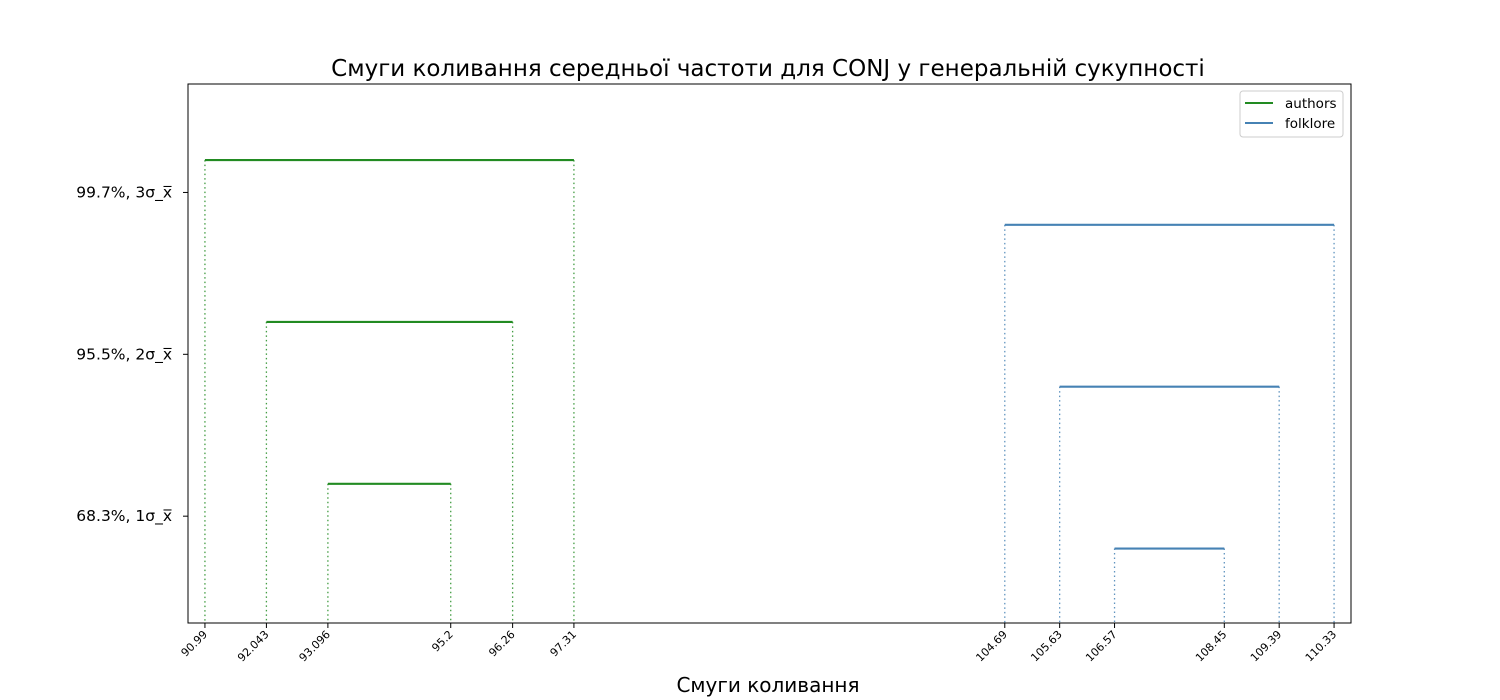 The height and width of the screenshot is (700, 1500). What do you see at coordinates (501, 643) in the screenshot?
I see `x-tick-label: 96.26` at bounding box center [501, 643].